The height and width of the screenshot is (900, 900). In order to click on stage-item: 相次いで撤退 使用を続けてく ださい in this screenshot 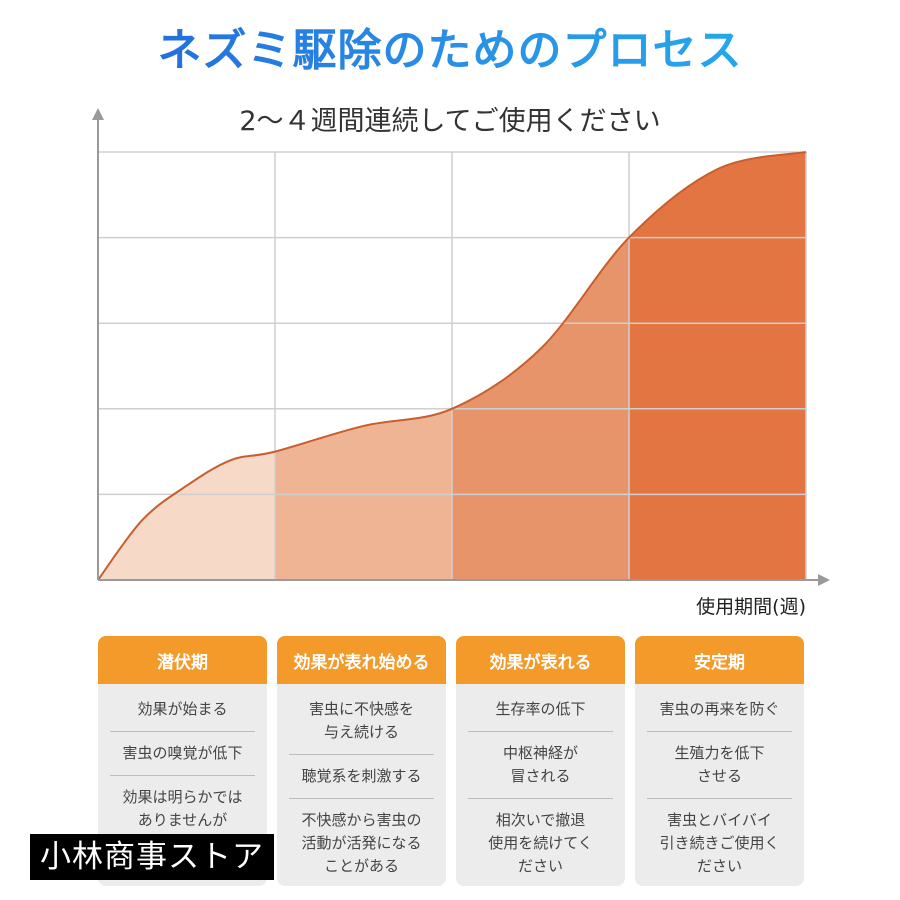, I will do `click(540, 843)`.